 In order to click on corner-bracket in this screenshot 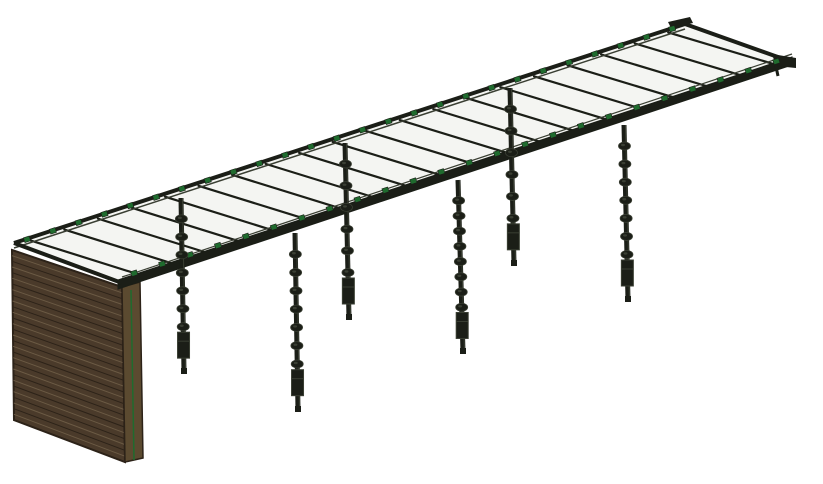, I will do `click(784, 61)`.